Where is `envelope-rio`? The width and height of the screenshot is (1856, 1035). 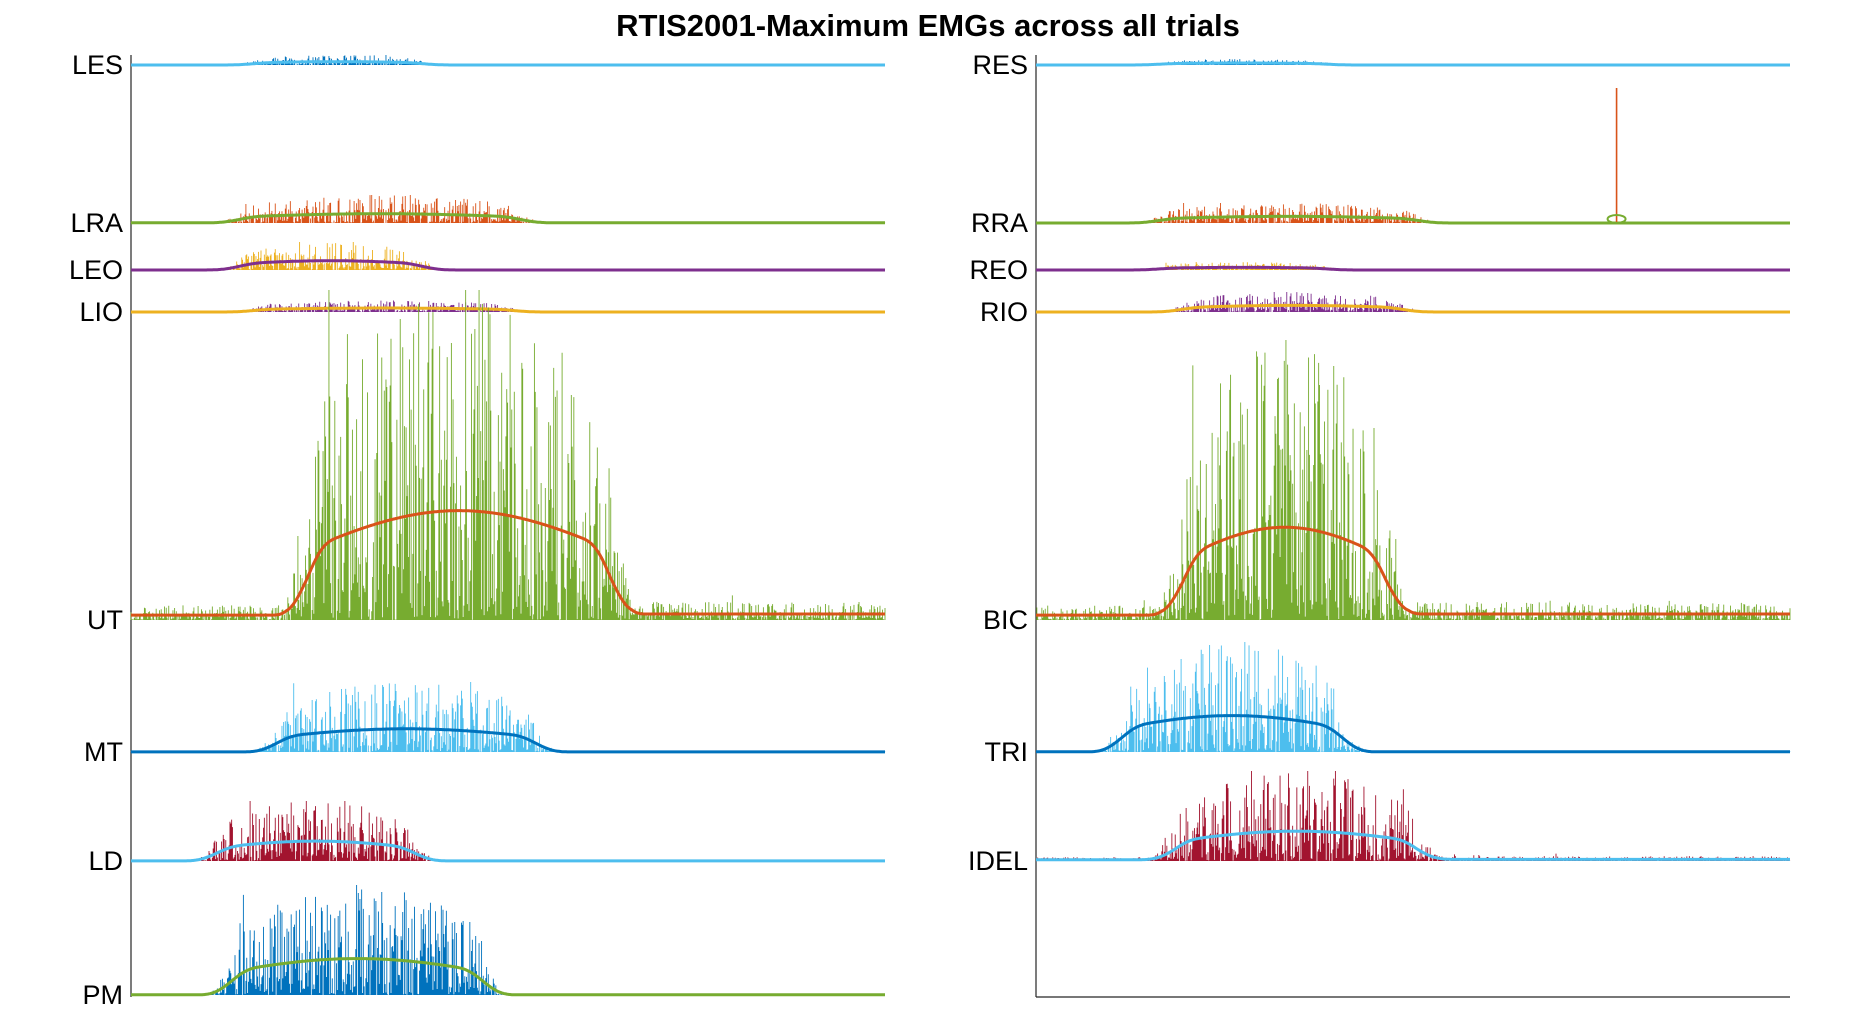
envelope-rio is located at coordinates (1413, 308).